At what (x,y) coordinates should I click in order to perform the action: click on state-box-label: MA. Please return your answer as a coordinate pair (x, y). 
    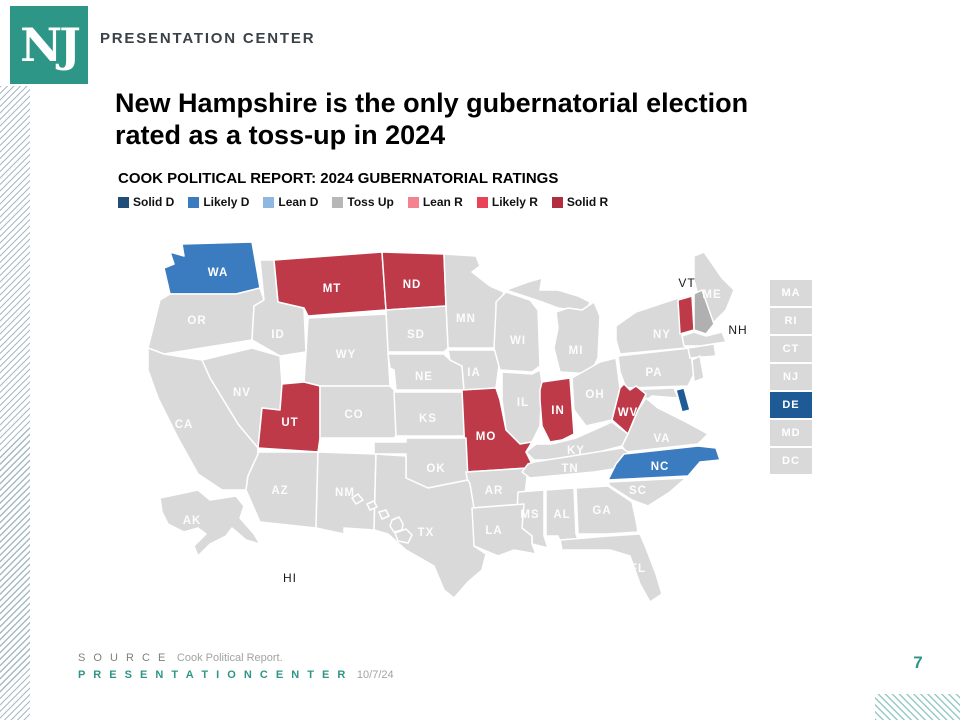
    Looking at the image, I should click on (791, 293).